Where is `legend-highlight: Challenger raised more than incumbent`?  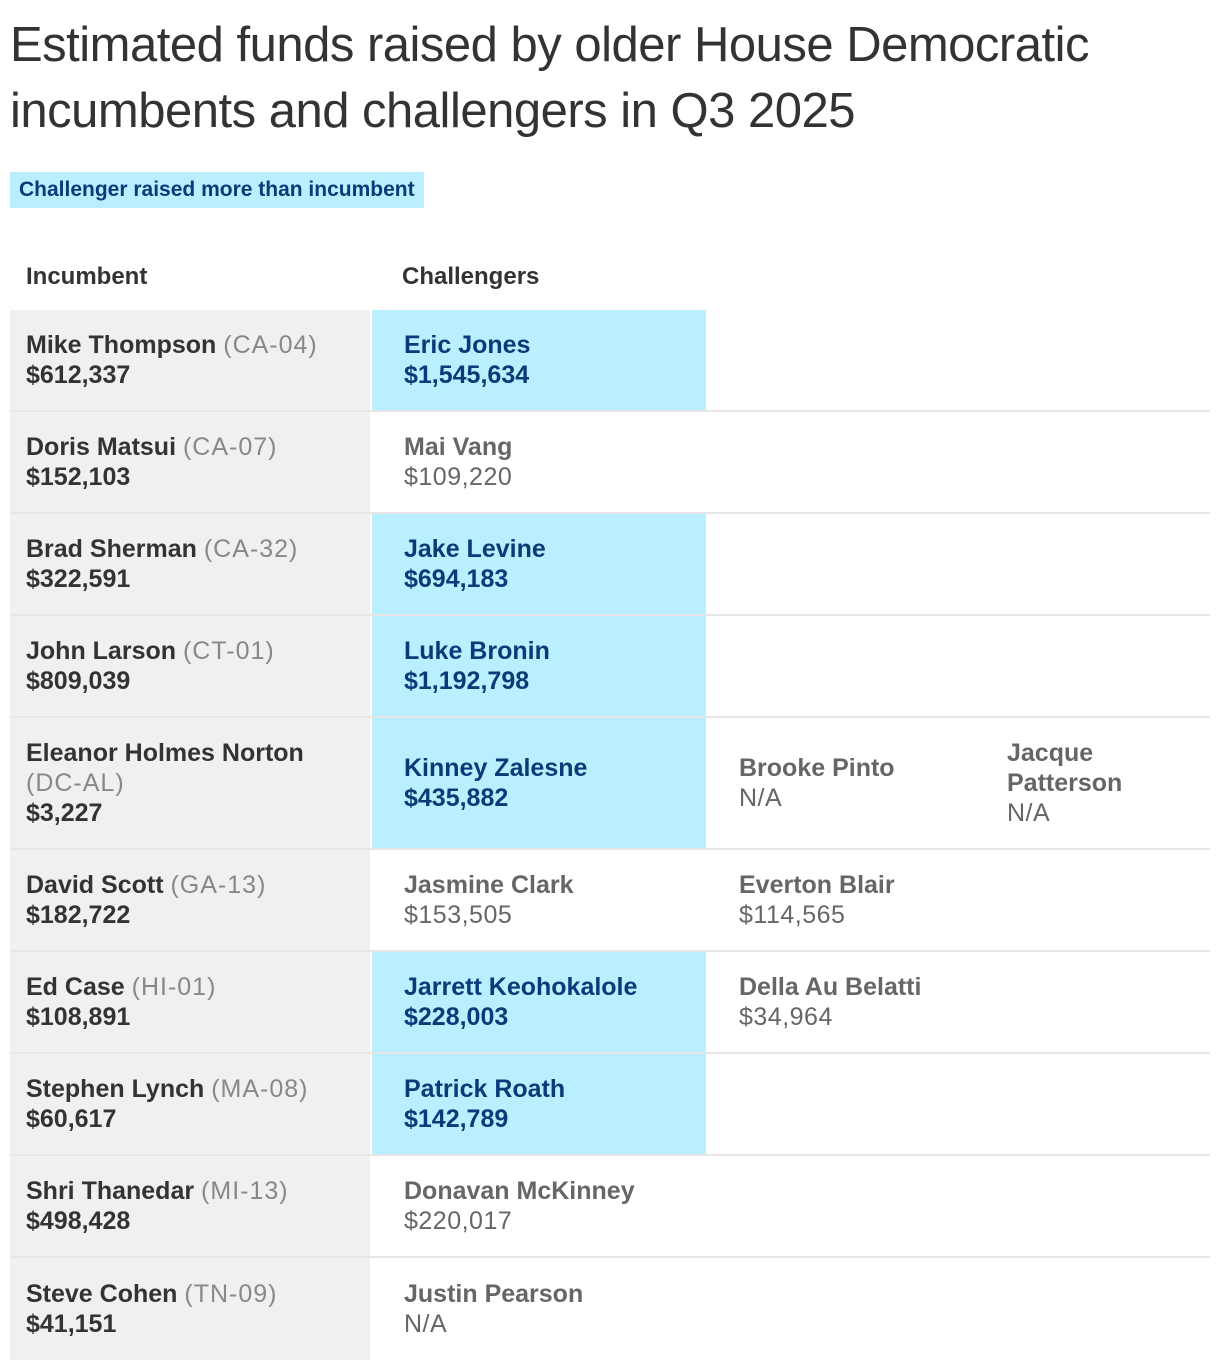 legend-highlight: Challenger raised more than incumbent is located at coordinates (217, 190).